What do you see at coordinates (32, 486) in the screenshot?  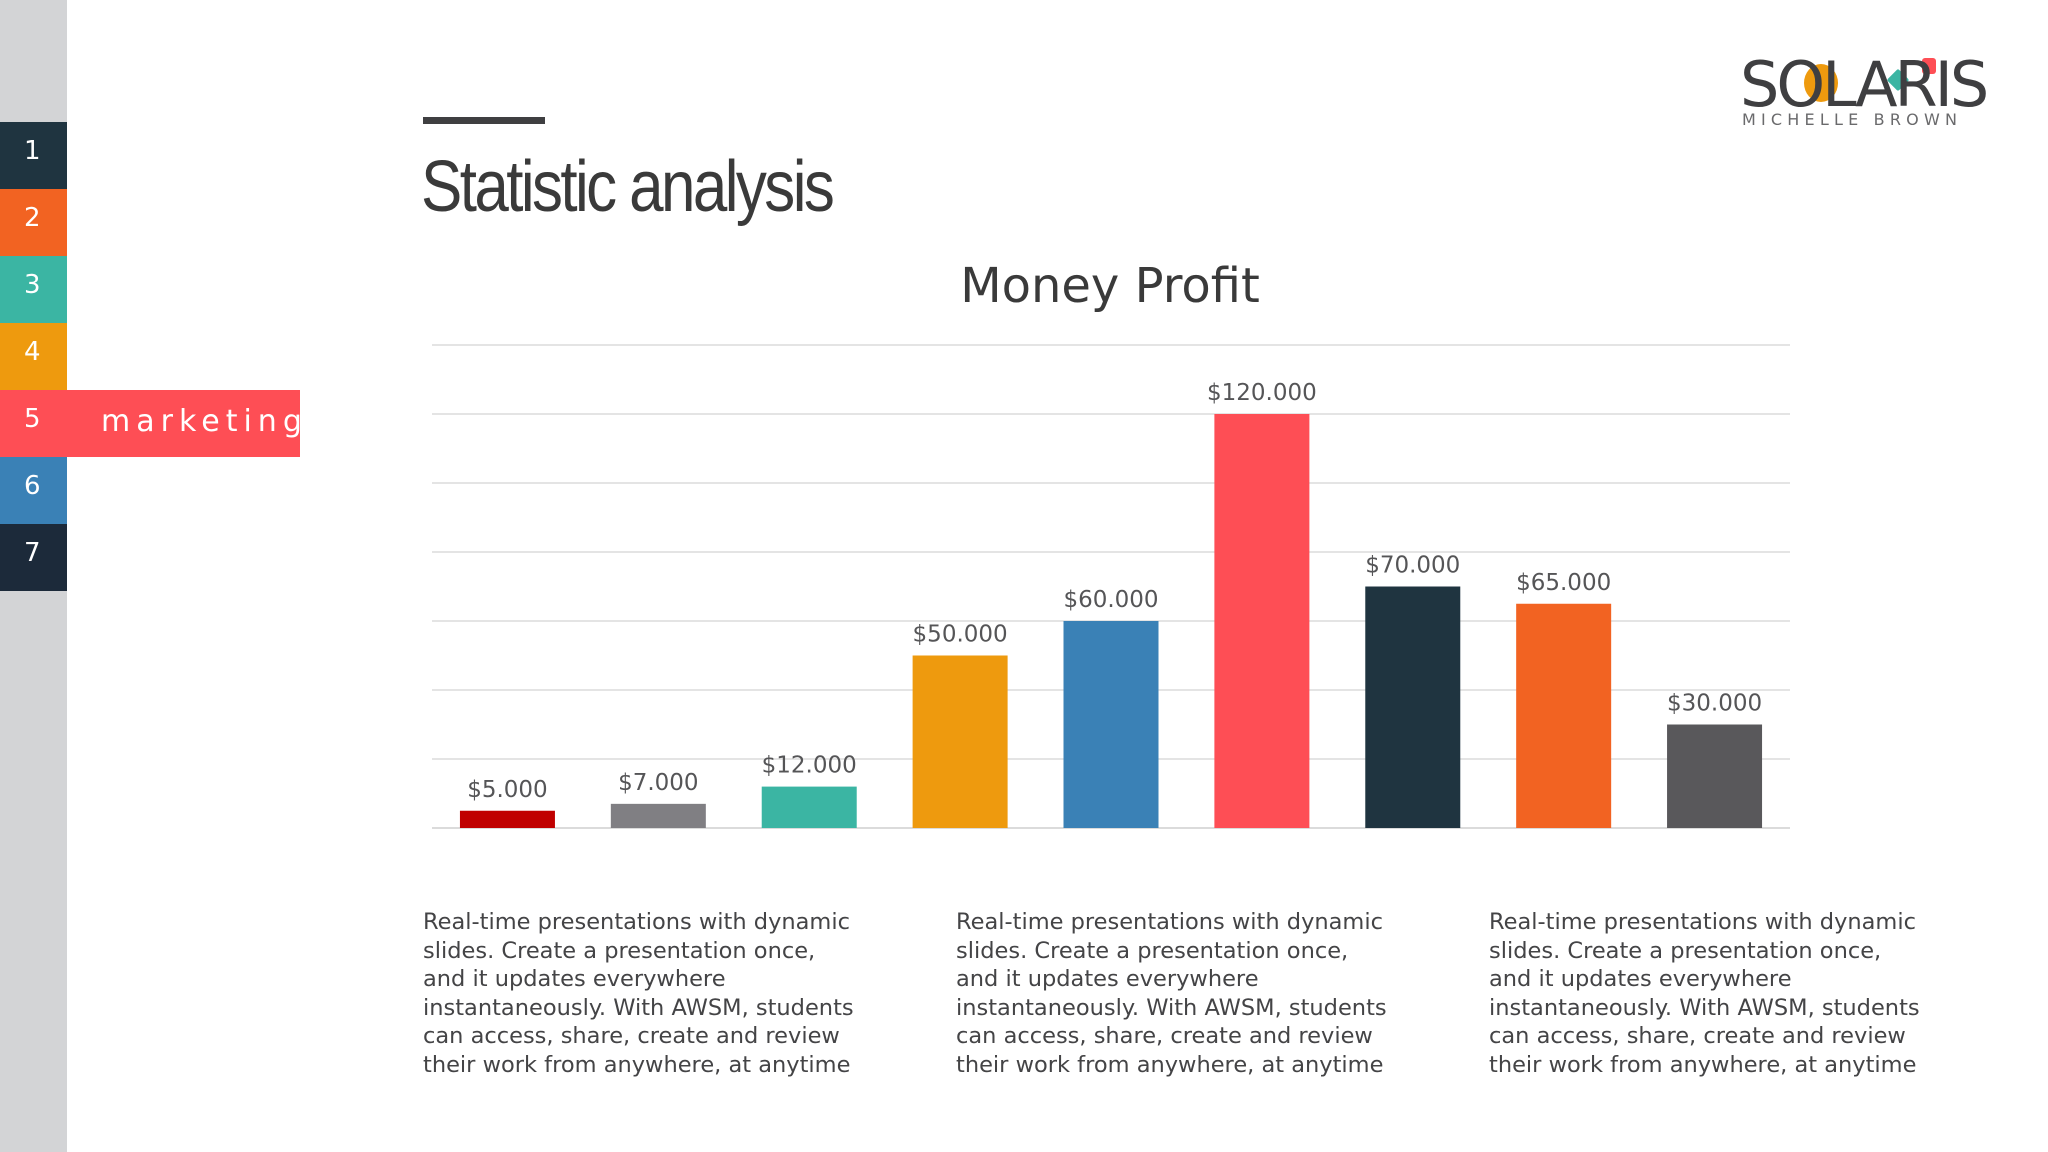 I see `nav-item-number: 6` at bounding box center [32, 486].